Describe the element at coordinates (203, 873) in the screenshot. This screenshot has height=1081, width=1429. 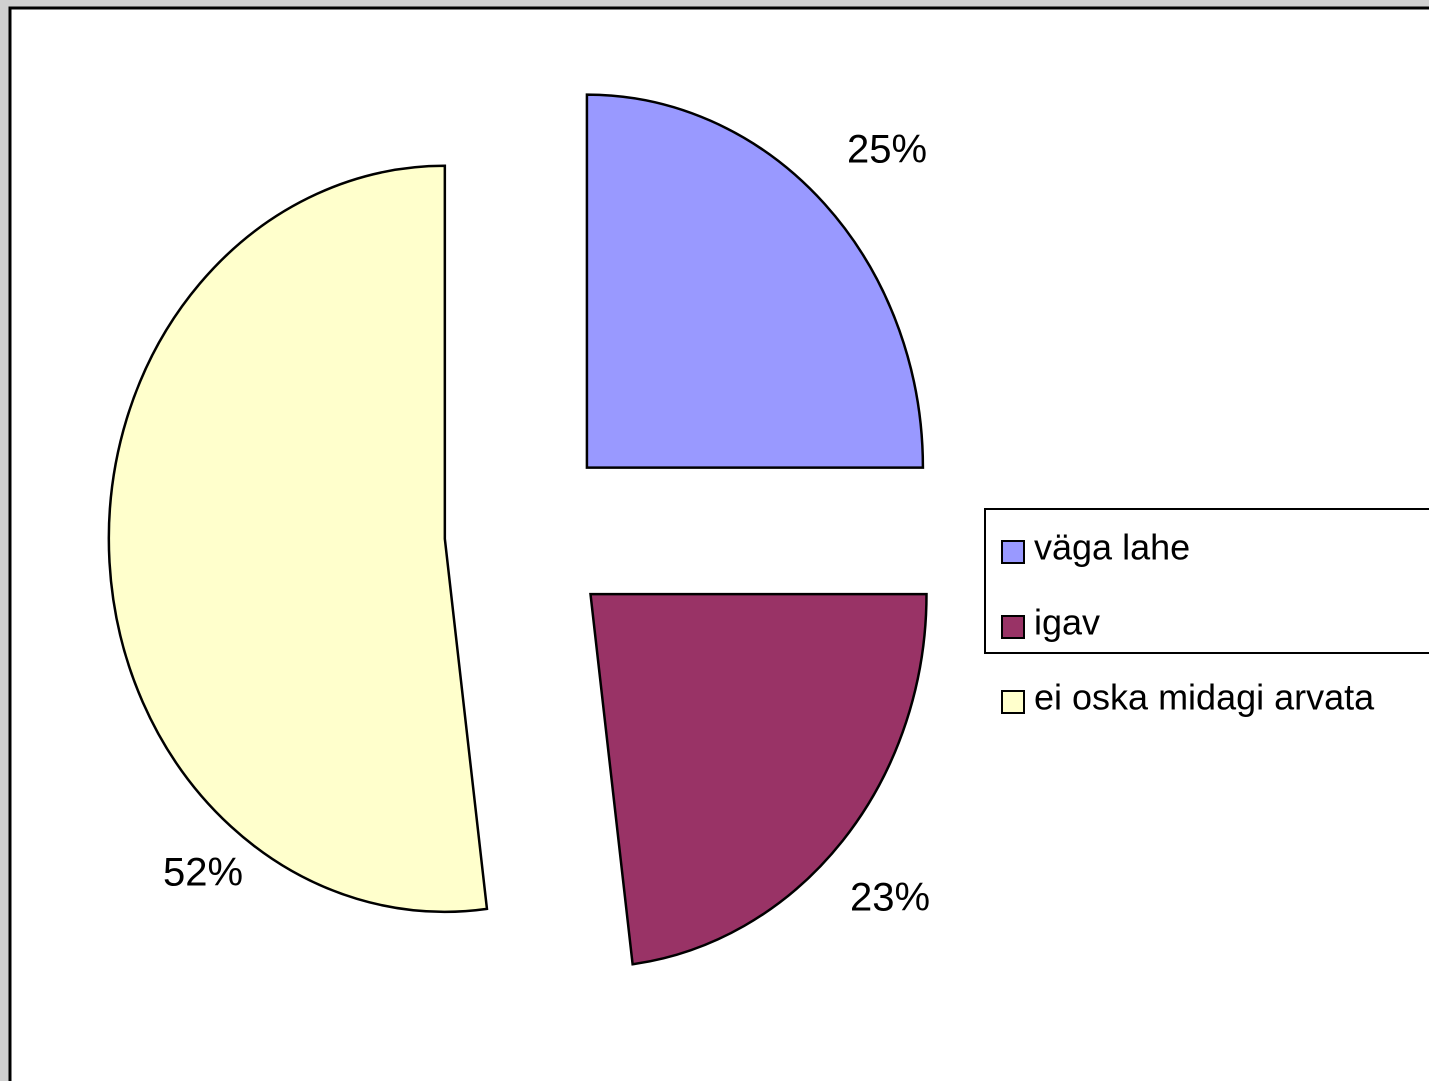
I see `data-label: 52%` at that location.